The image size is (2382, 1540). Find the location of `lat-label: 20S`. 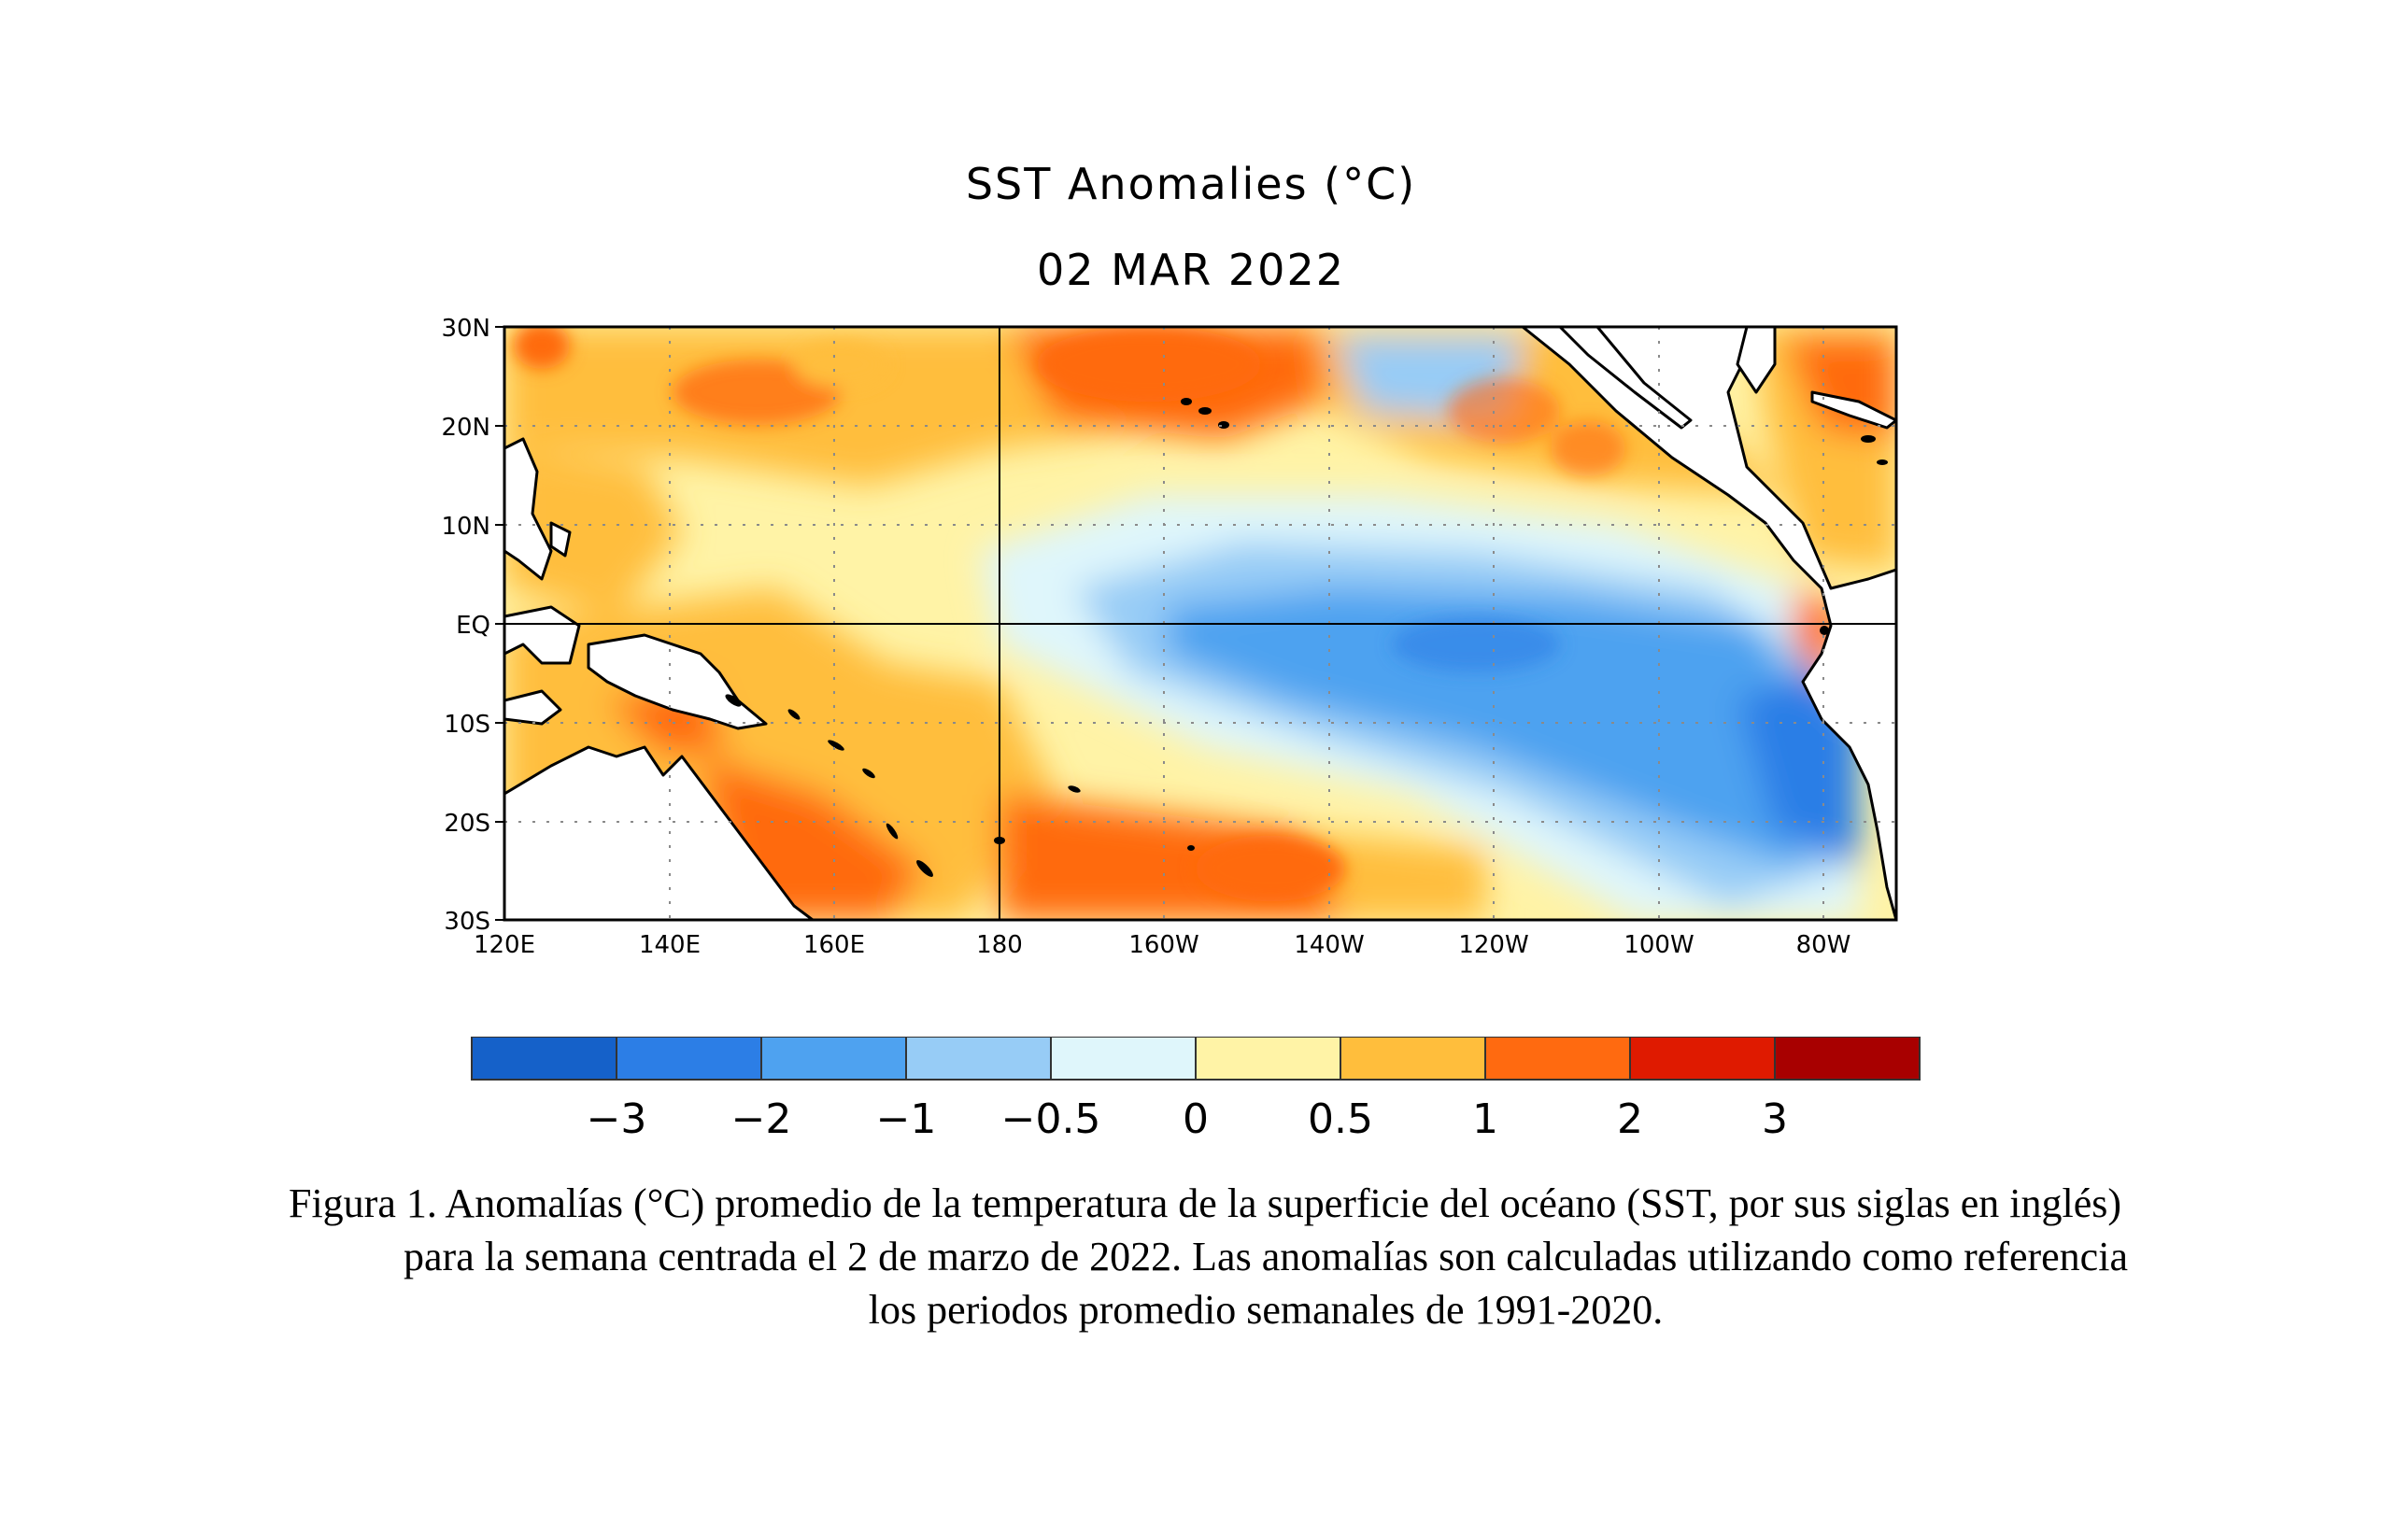

lat-label: 20S is located at coordinates (467, 824).